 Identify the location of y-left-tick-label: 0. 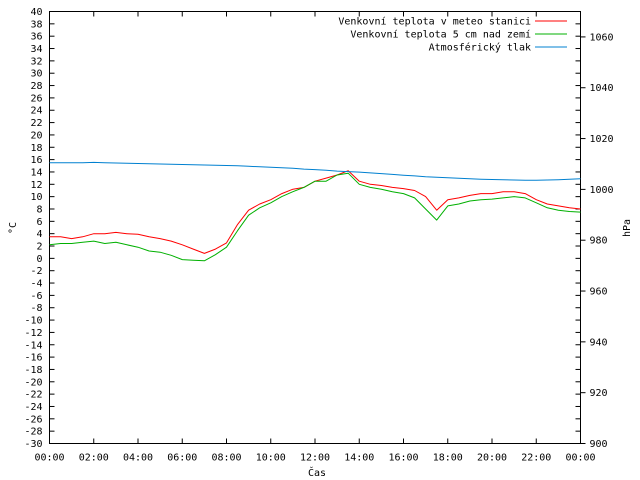
(39, 259).